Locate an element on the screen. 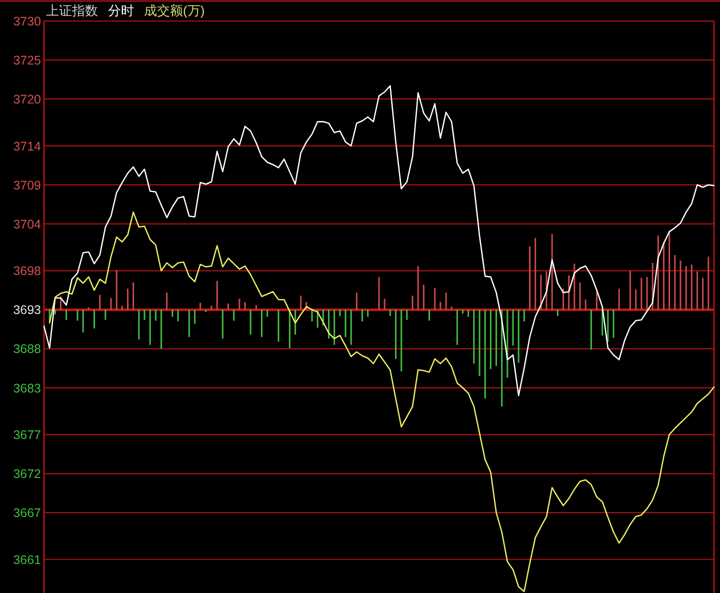  y-tick-label: 3661 is located at coordinates (27, 559).